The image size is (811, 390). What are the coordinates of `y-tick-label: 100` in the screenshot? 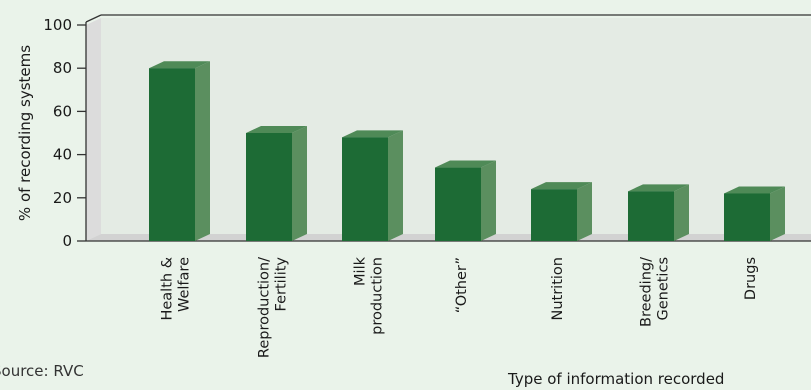 It's located at (57, 25).